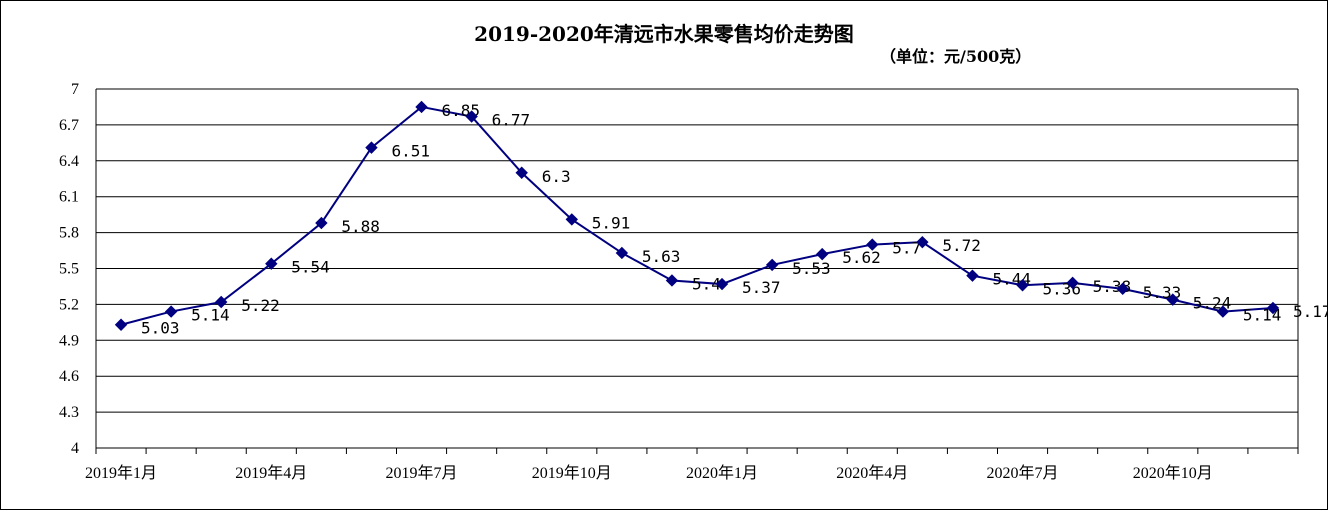 The height and width of the screenshot is (510, 1328). I want to click on data-label: 6.3, so click(556, 176).